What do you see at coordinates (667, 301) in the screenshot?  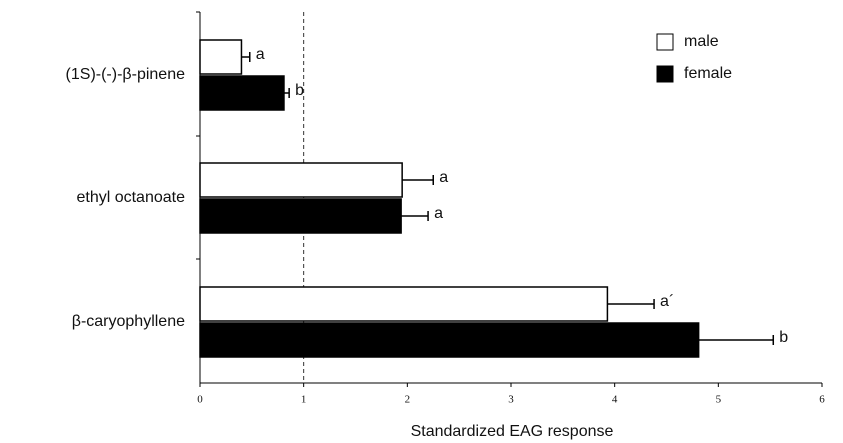 I see `annotation: a´` at bounding box center [667, 301].